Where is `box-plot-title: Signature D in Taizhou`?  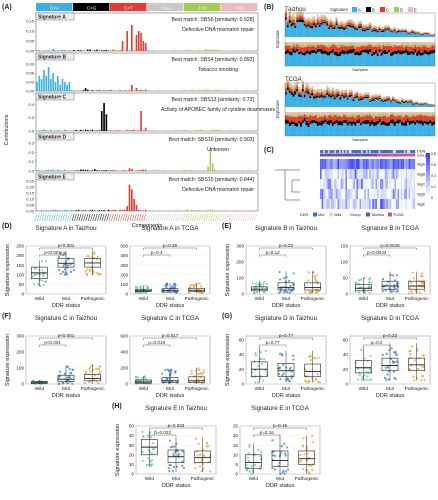
box-plot-title: Signature D in Taizhou is located at coordinates (286, 318).